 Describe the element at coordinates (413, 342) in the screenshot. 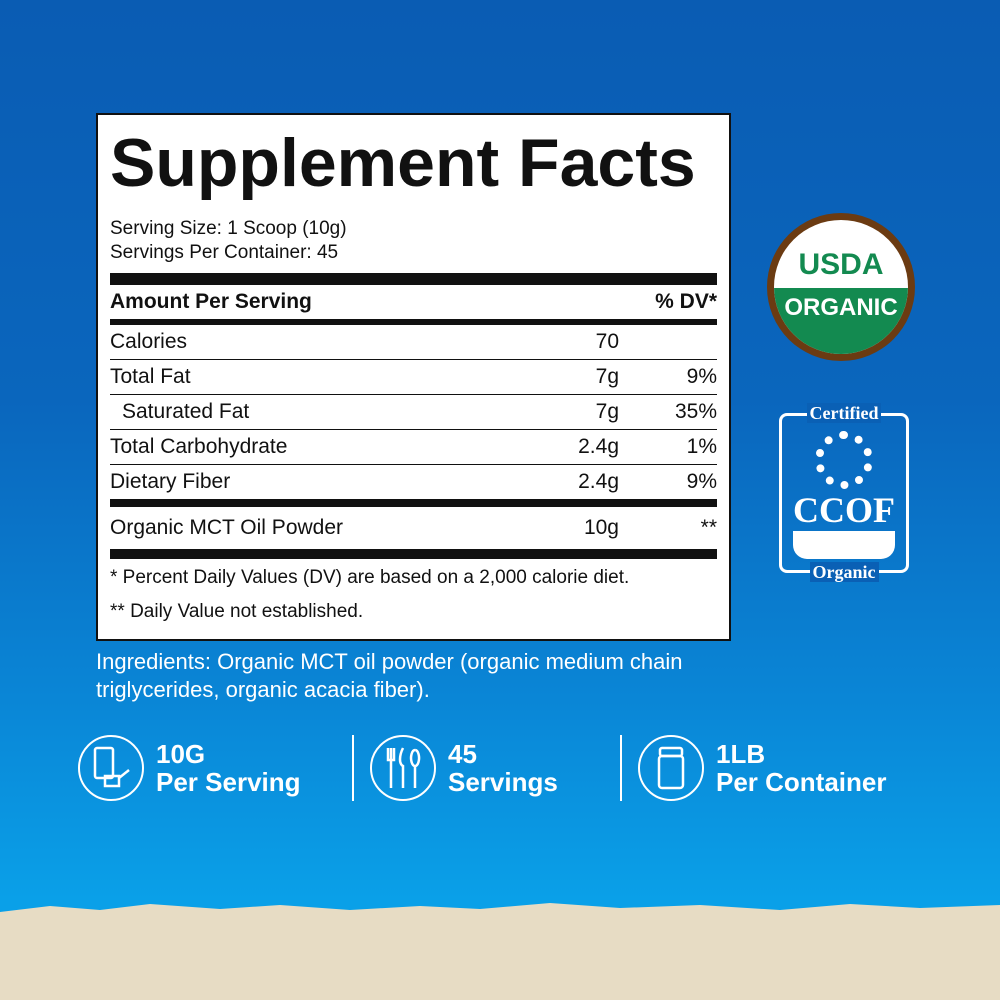

I see `facts-row: Calories 70` at that location.